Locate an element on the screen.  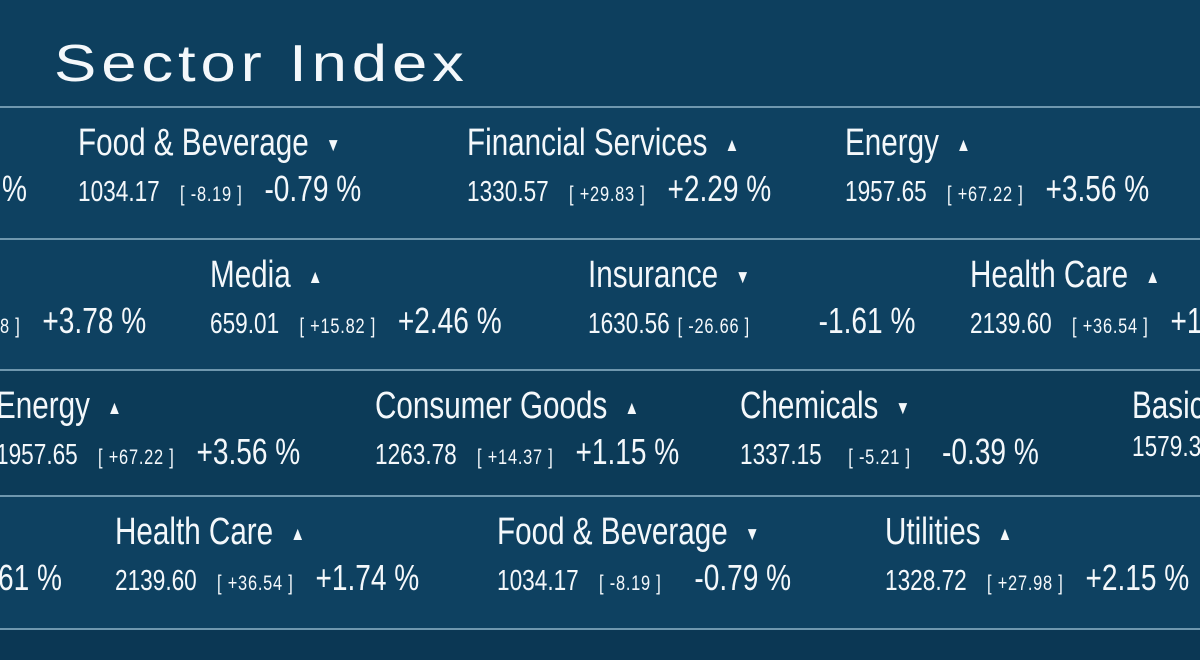
footer-band is located at coordinates (600, 644).